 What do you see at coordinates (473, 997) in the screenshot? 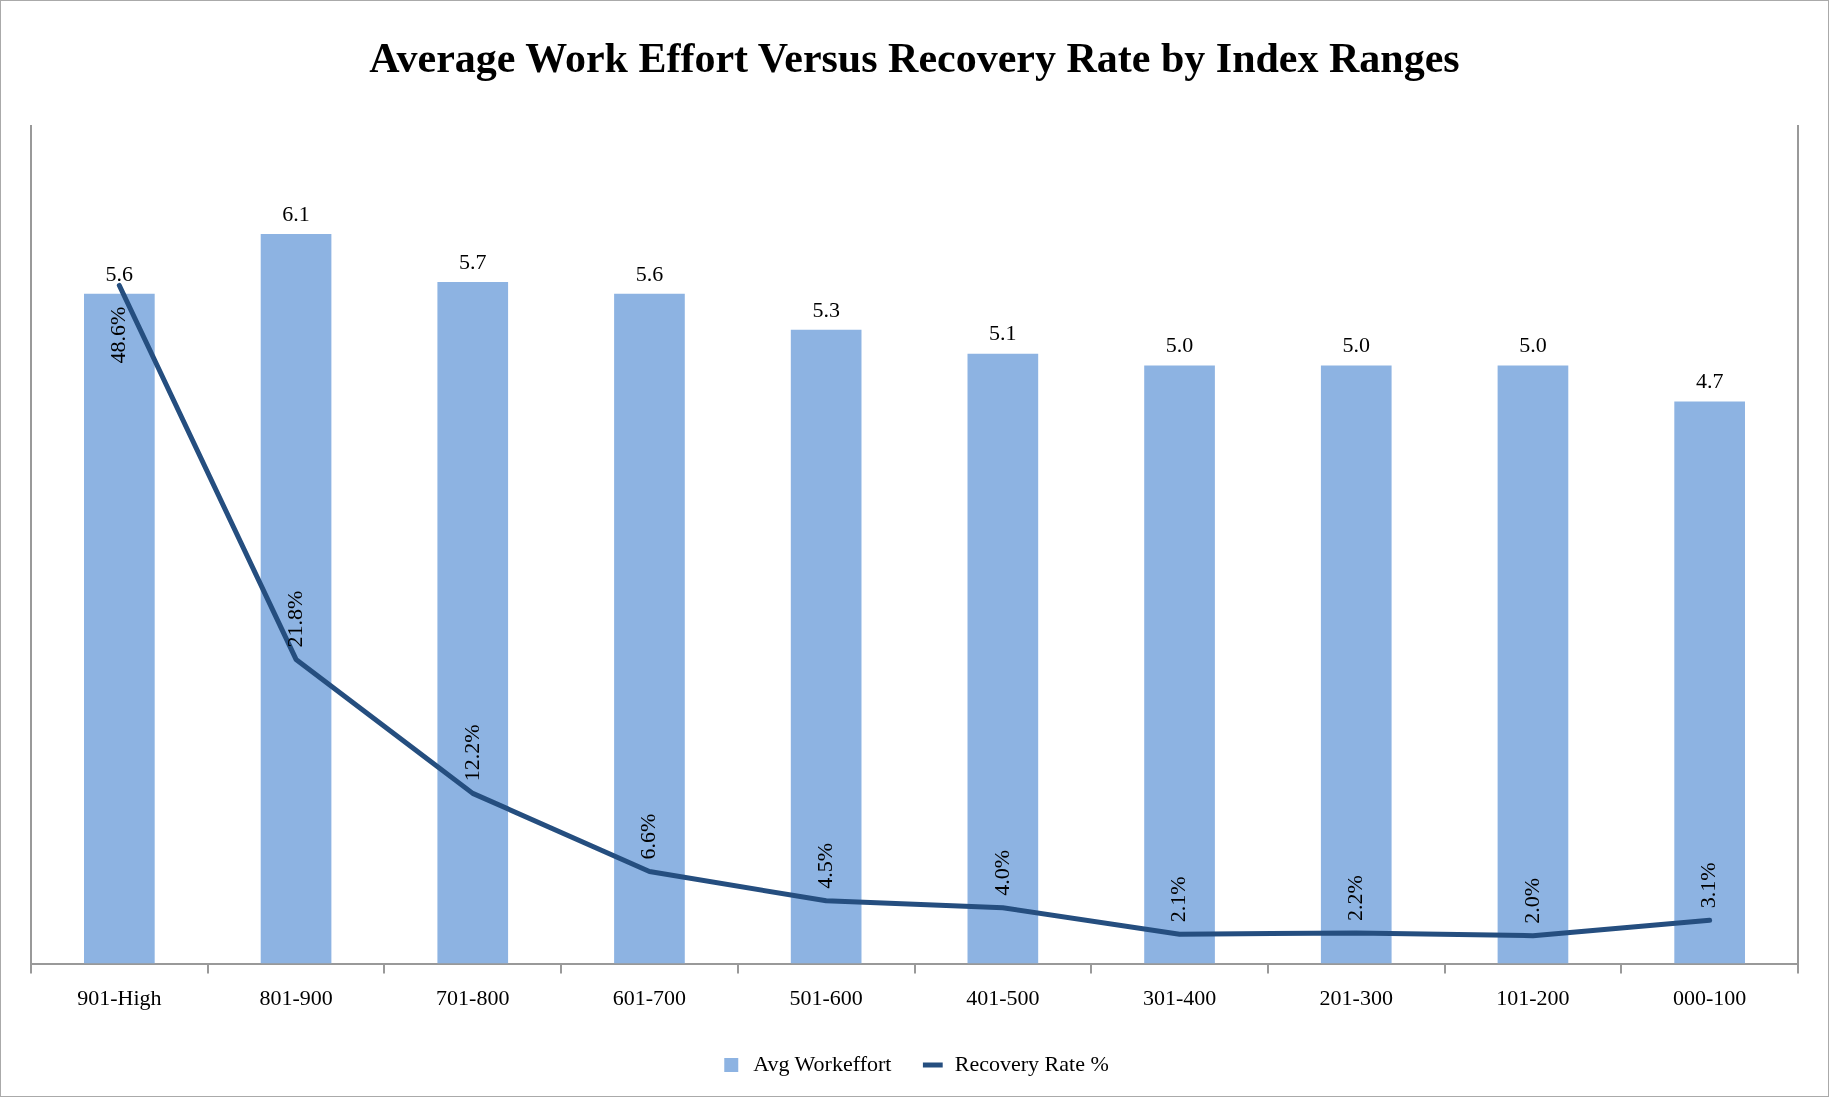
I see `x-tick-label: 701-800` at bounding box center [473, 997].